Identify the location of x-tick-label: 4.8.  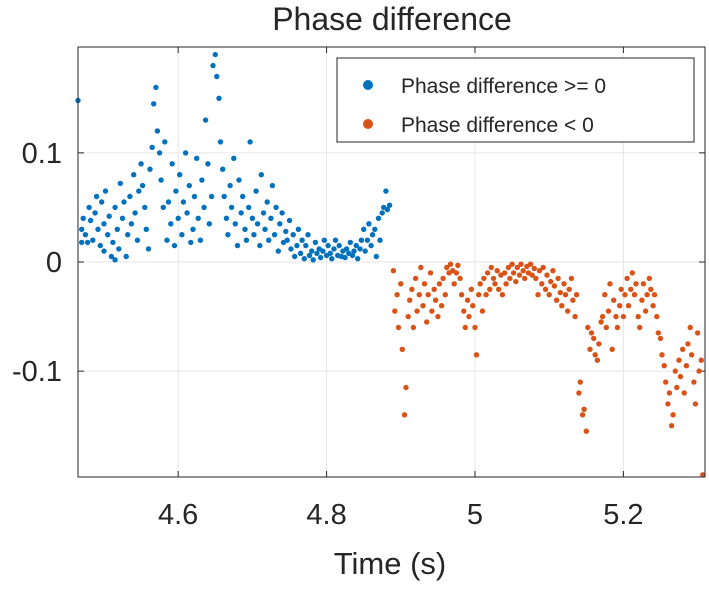
(326, 515).